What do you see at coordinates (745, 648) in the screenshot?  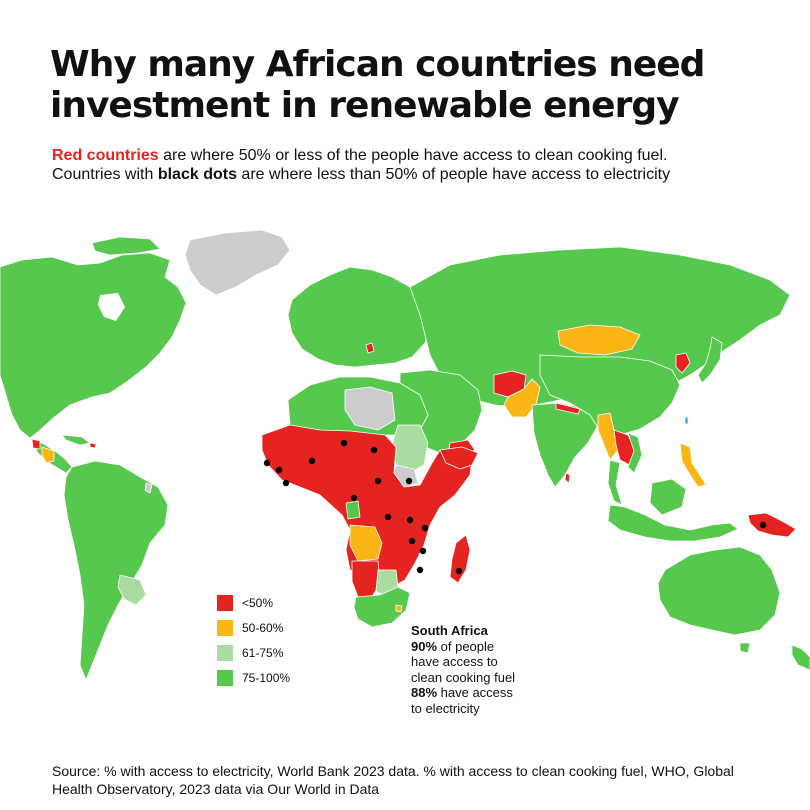 I see `tasmania` at bounding box center [745, 648].